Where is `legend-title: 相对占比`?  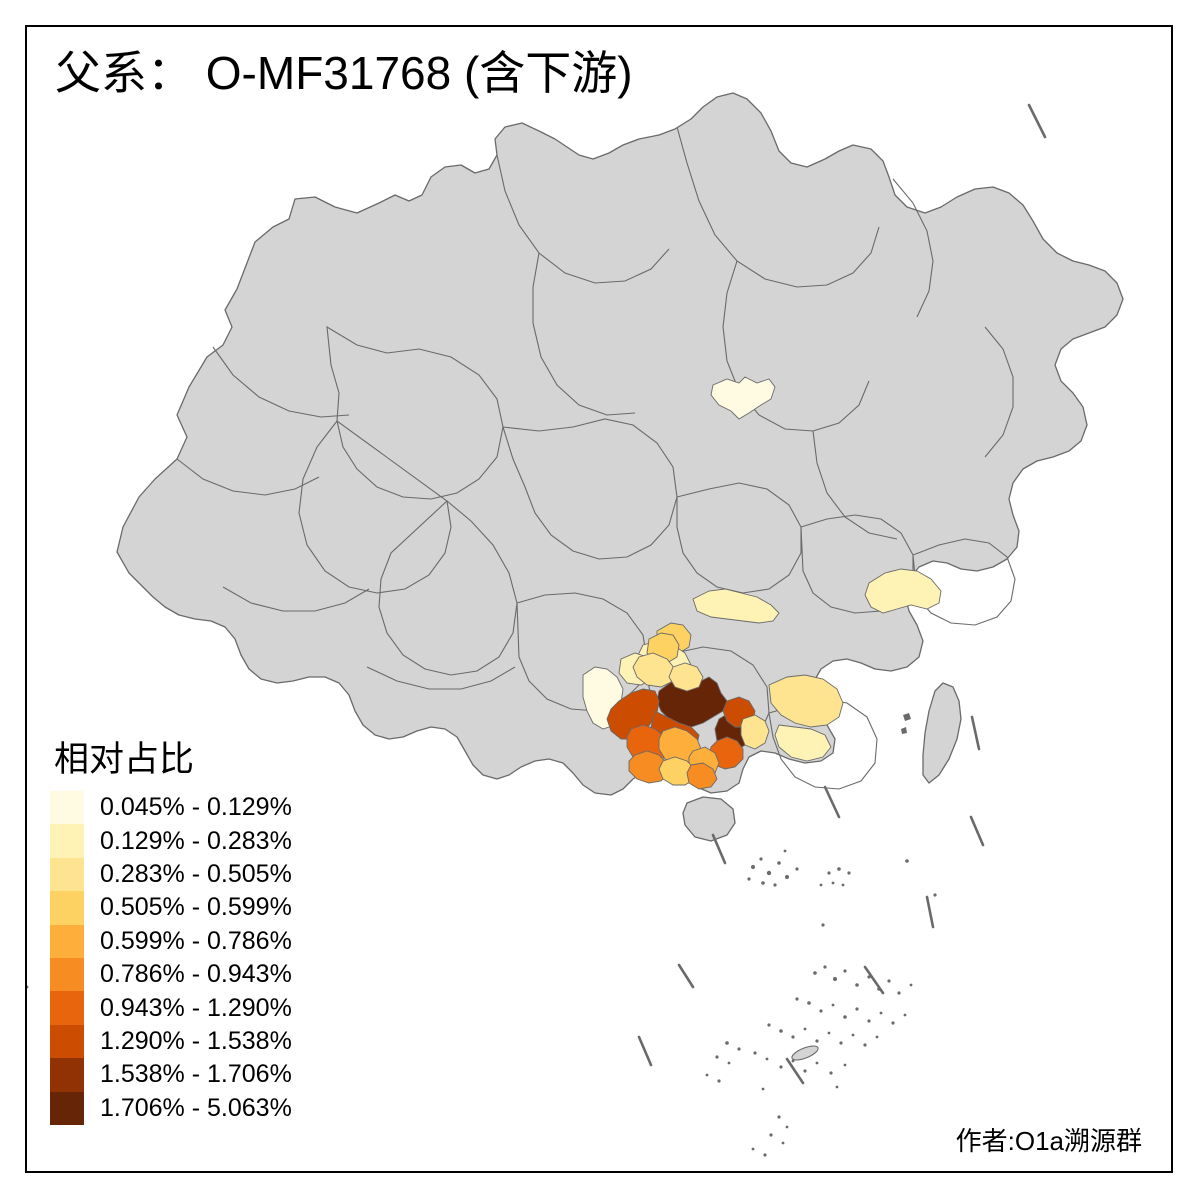 legend-title: 相对占比 is located at coordinates (124, 759).